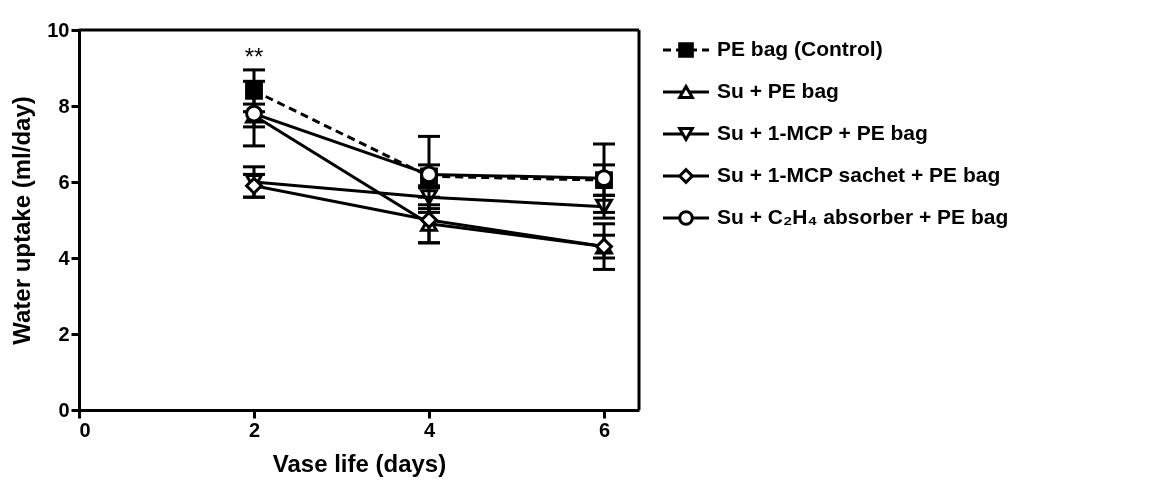 This screenshot has height=497, width=1151. Describe the element at coordinates (863, 216) in the screenshot. I see `legend-label: Su + C₂H₄ absorber + PE bag` at that location.